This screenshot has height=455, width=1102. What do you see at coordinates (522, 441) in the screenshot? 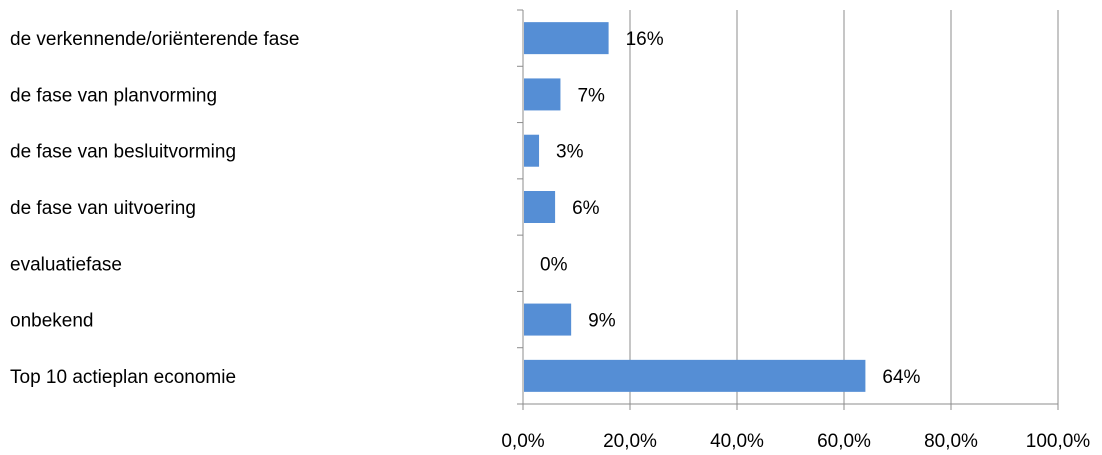
I see `x-tick-label: 0,0%` at bounding box center [522, 441].